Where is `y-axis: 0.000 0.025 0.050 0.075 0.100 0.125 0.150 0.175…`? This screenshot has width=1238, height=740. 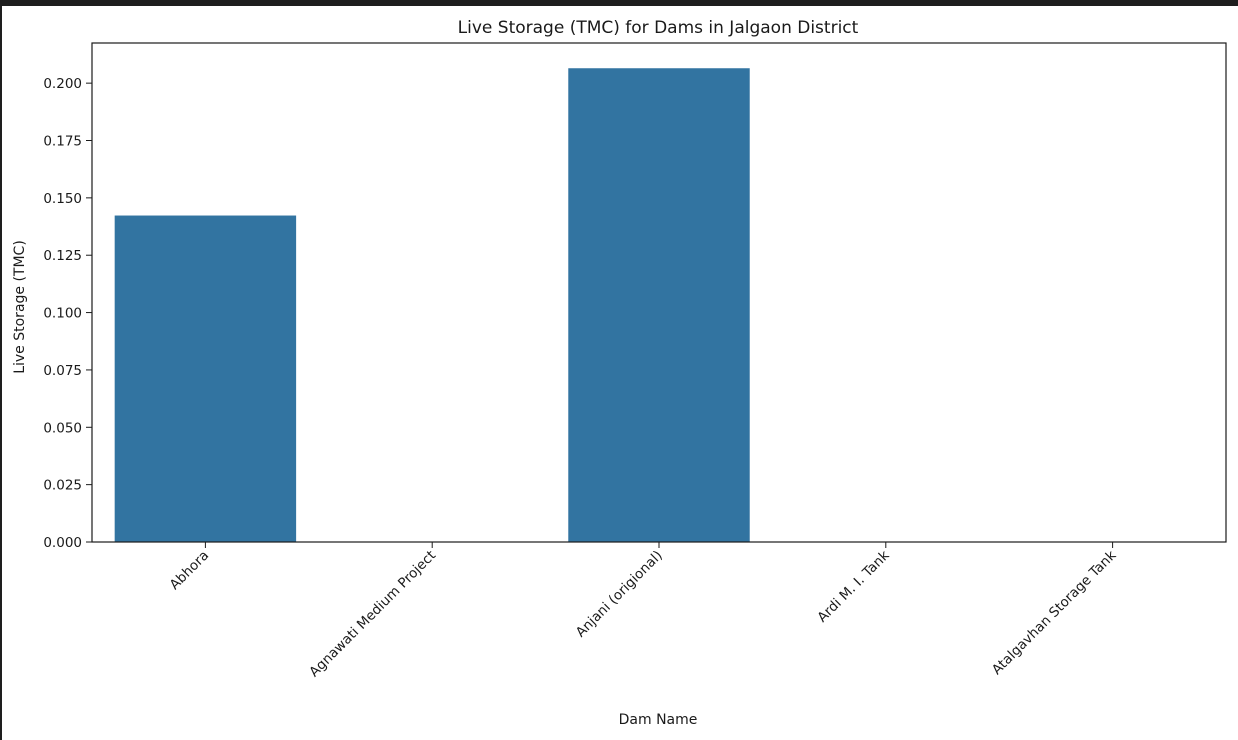
y-axis: 0.000 0.025 0.050 0.075 0.100 0.125 0.150 0.175… is located at coordinates (67, 313).